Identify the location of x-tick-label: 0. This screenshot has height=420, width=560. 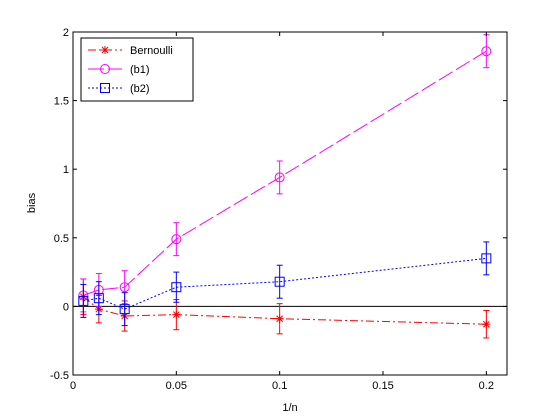
(73, 386).